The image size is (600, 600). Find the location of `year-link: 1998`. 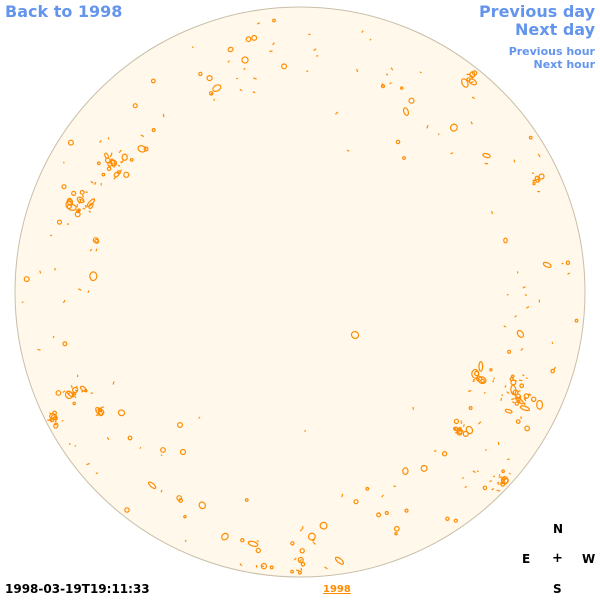

year-link: 1998 is located at coordinates (337, 589).